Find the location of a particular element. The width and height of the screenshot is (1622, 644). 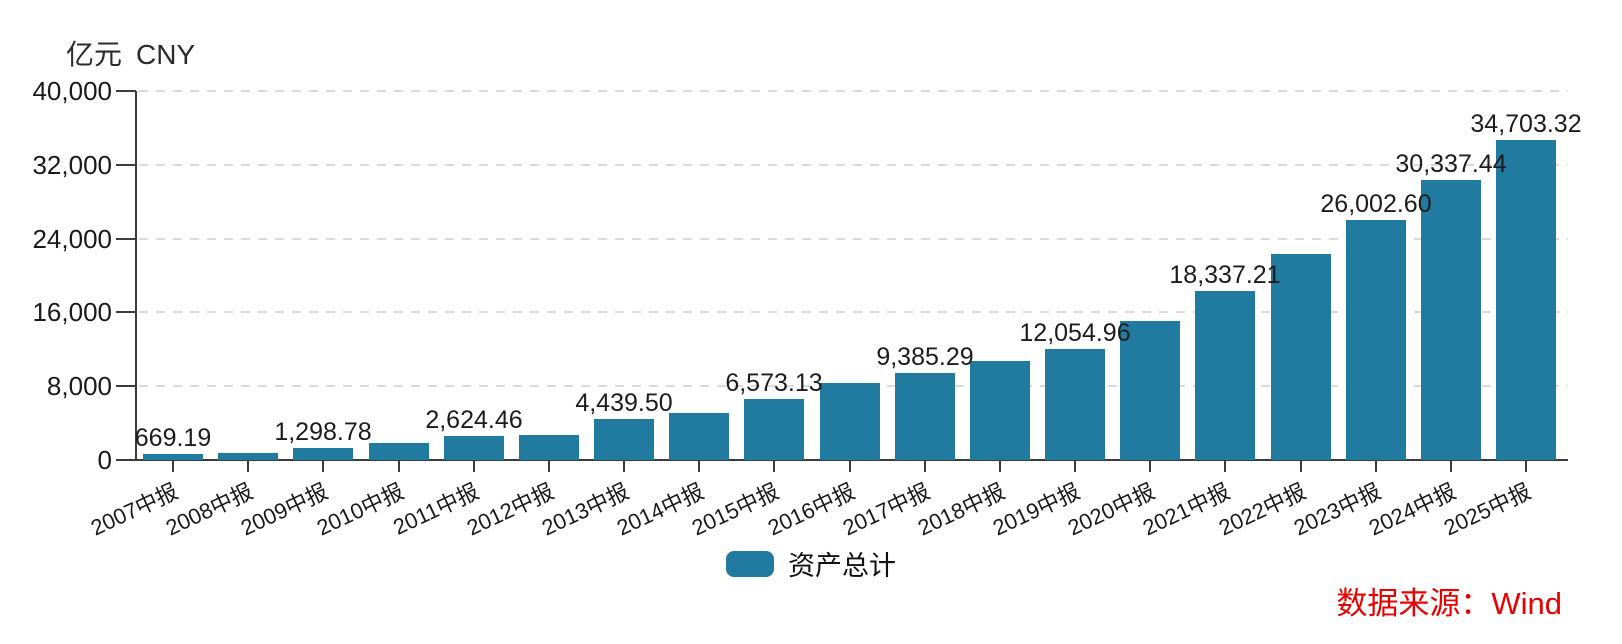

bar-value-label: 4,439.50 is located at coordinates (624, 403).